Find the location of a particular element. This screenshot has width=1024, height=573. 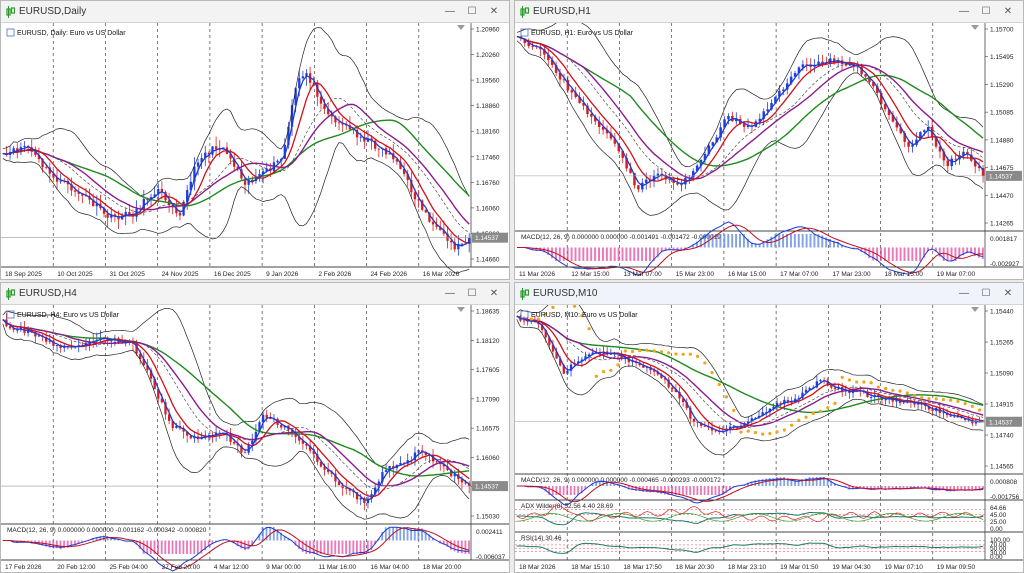

chart-shift-marker-icon is located at coordinates (461, 309).